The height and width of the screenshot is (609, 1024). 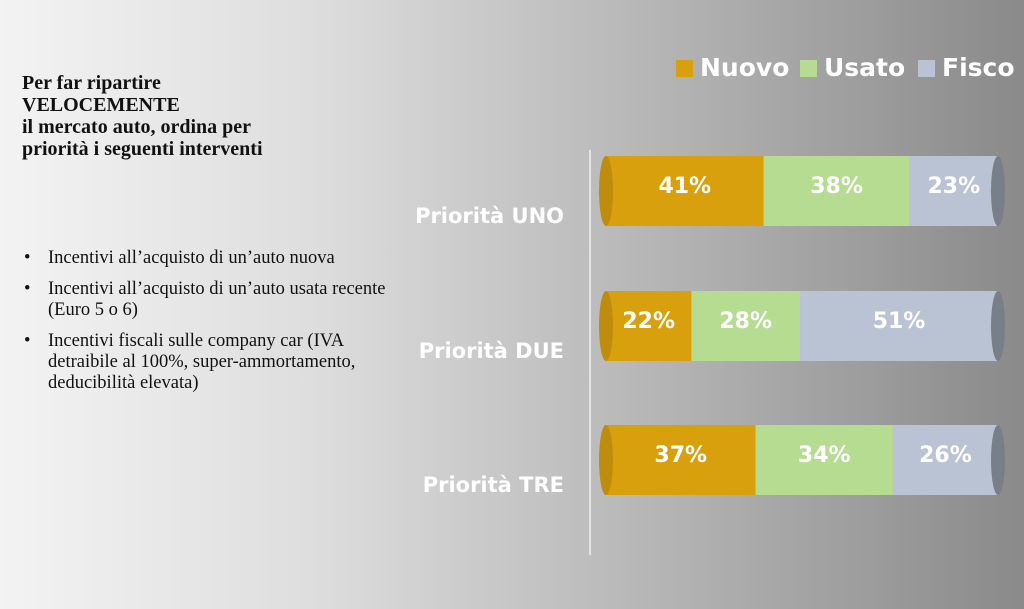 I want to click on data-label-usato: 38%, so click(x=836, y=186).